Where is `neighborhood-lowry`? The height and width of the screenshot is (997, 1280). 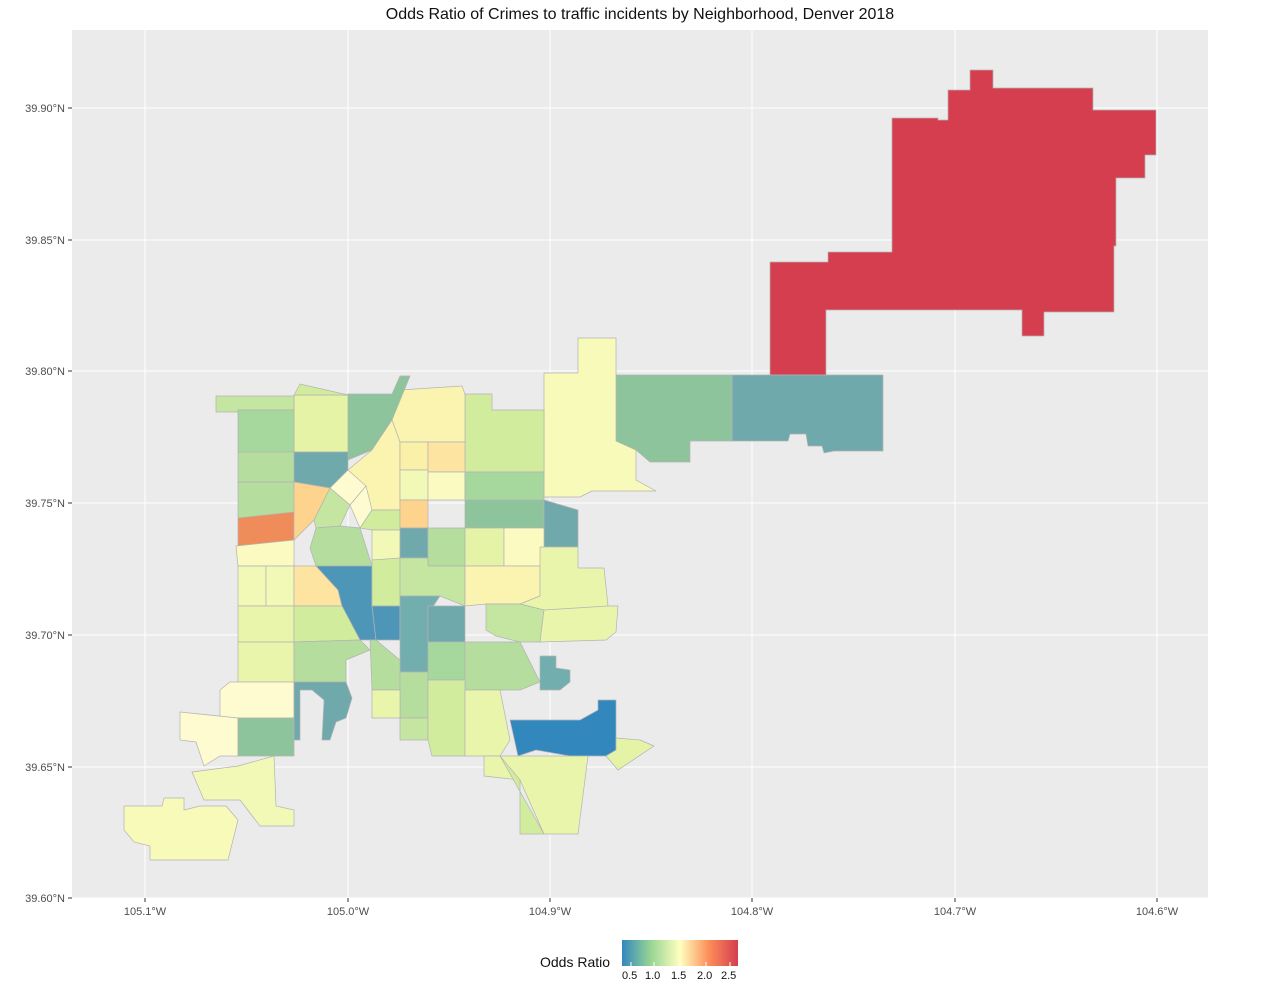 neighborhood-lowry is located at coordinates (524, 547).